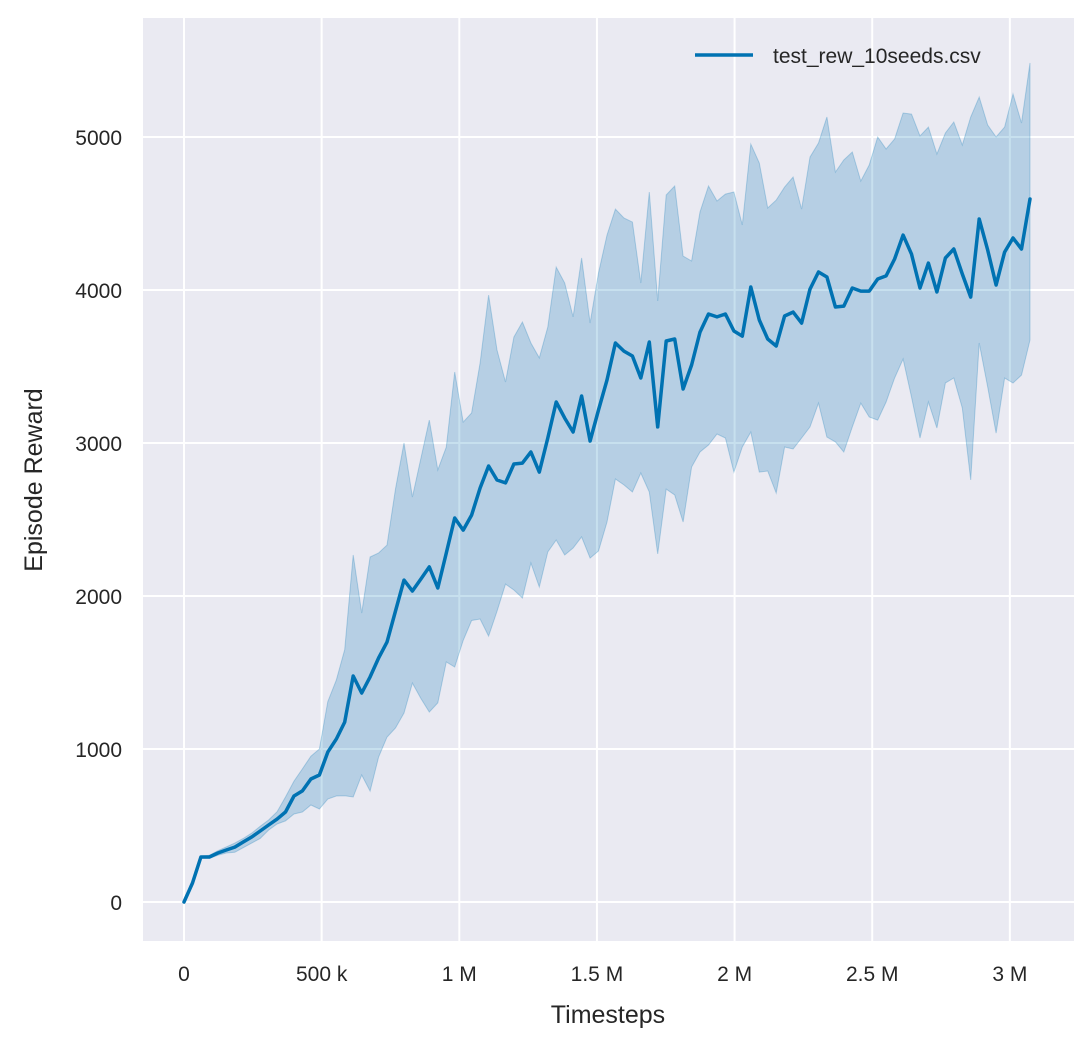  Describe the element at coordinates (1009, 974) in the screenshot. I see `x-tick-label: 3 M` at that location.